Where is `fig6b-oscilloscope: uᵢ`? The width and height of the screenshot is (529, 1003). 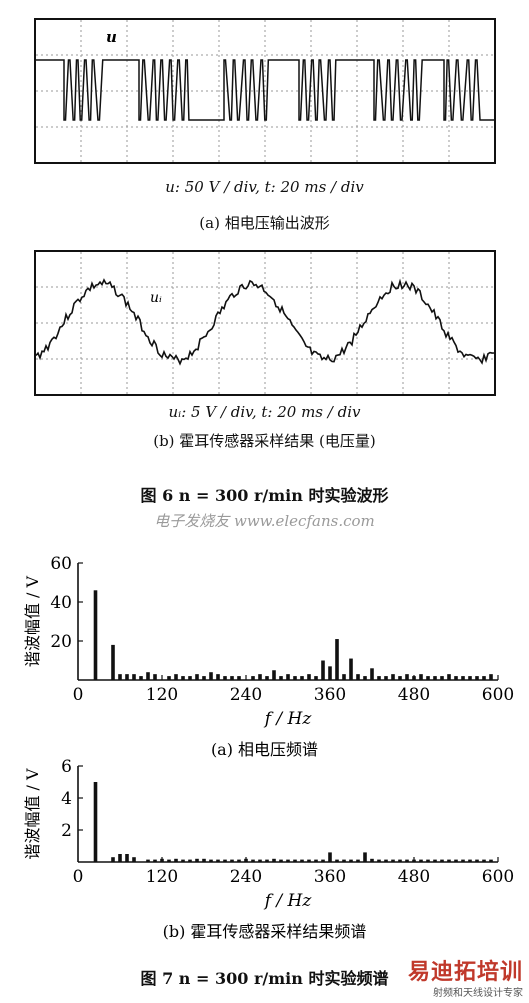
fig6b-oscilloscope: uᵢ is located at coordinates (265, 323).